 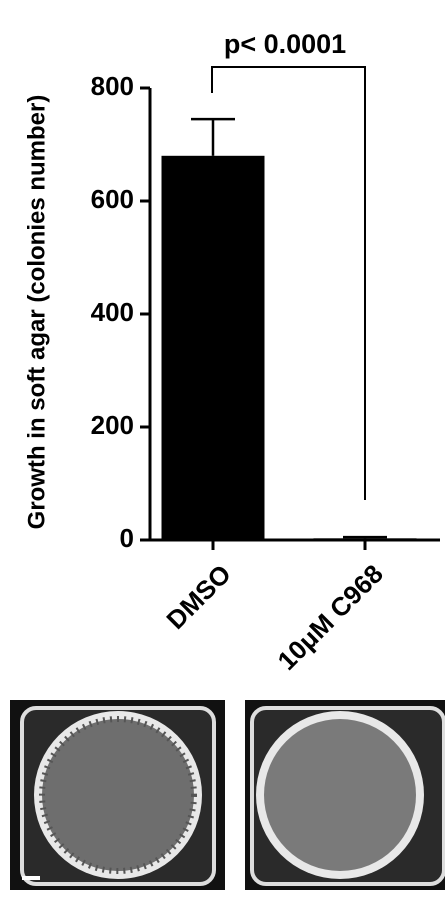 I want to click on scale-bar, so click(x=31, y=878).